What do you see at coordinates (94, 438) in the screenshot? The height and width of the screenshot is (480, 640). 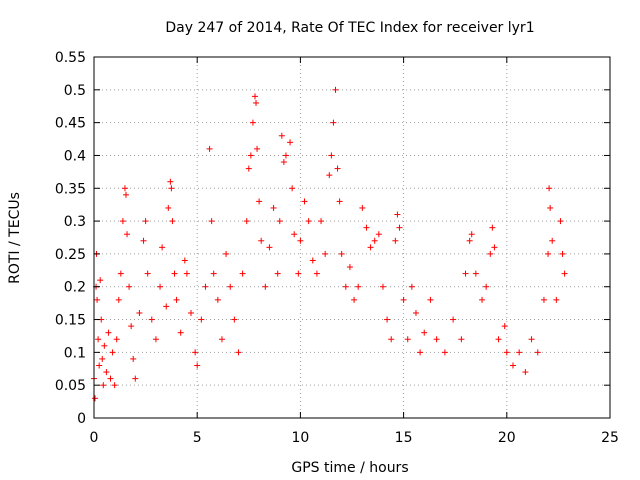 I see `x-tick-label: 0` at bounding box center [94, 438].